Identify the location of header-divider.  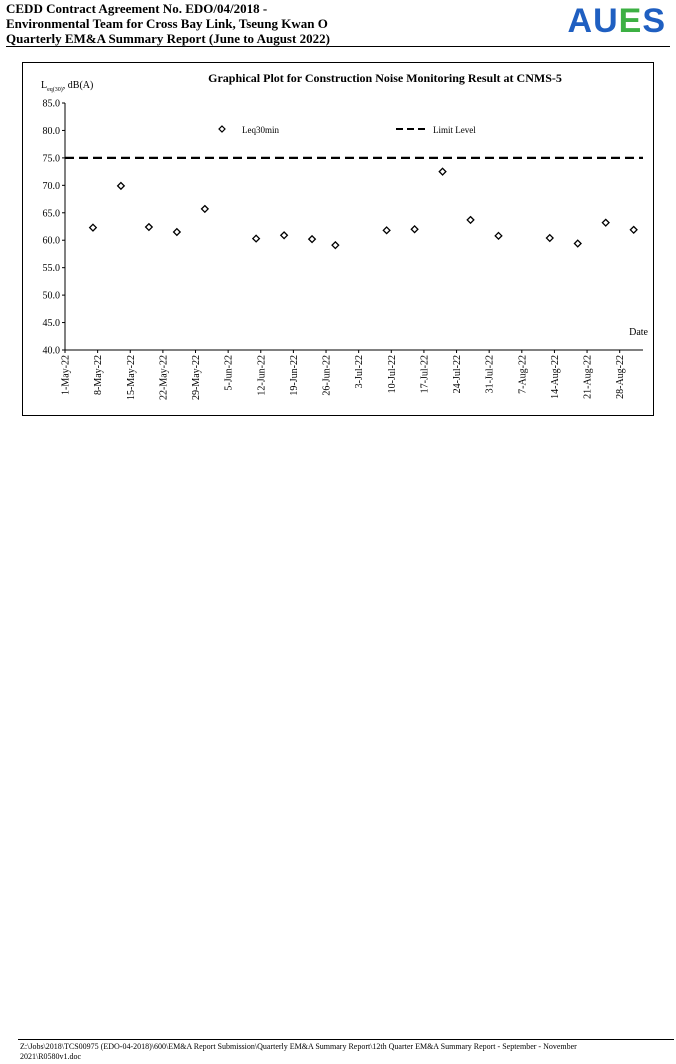
(338, 46).